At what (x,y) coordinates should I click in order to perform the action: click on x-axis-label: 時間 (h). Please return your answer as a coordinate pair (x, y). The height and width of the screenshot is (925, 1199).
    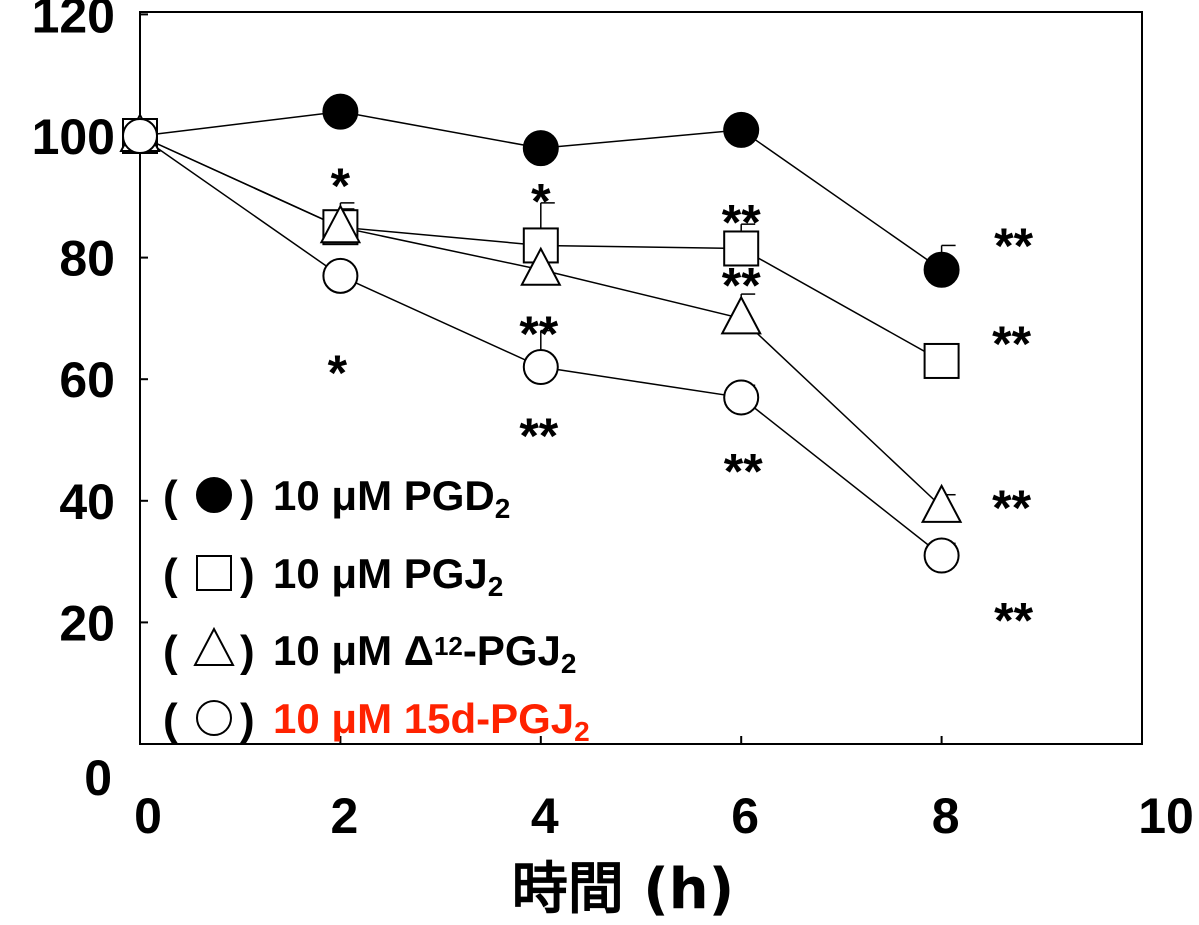
    Looking at the image, I should click on (623, 889).